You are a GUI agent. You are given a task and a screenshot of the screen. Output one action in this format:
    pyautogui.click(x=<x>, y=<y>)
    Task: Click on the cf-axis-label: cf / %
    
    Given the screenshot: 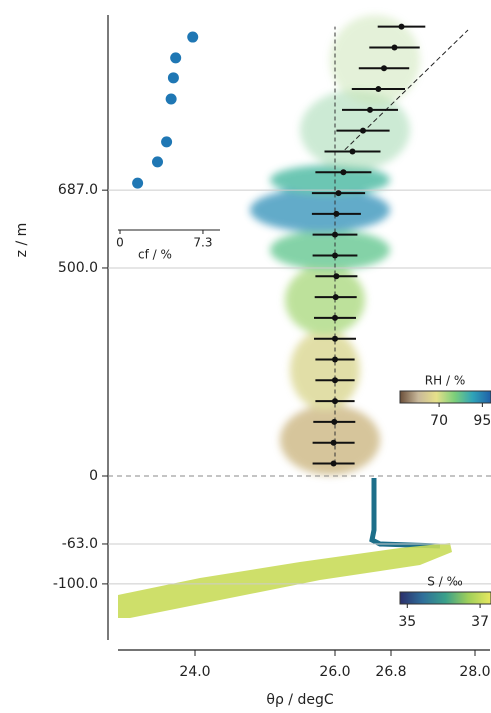 What is the action you would take?
    pyautogui.click(x=155, y=255)
    